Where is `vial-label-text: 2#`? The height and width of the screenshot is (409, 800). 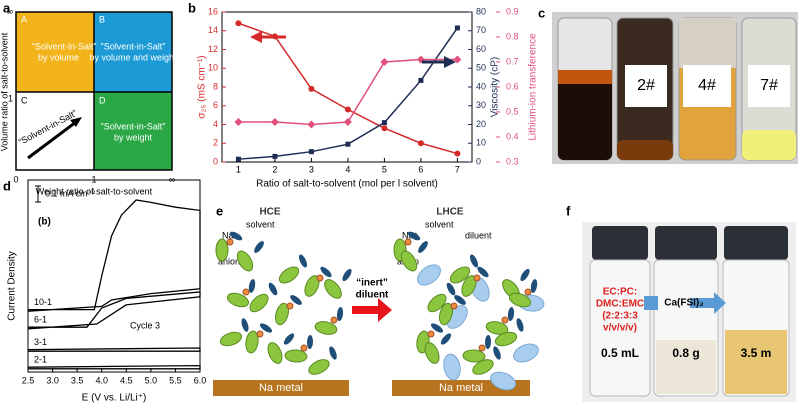
vial-label-text: 2# is located at coordinates (646, 85).